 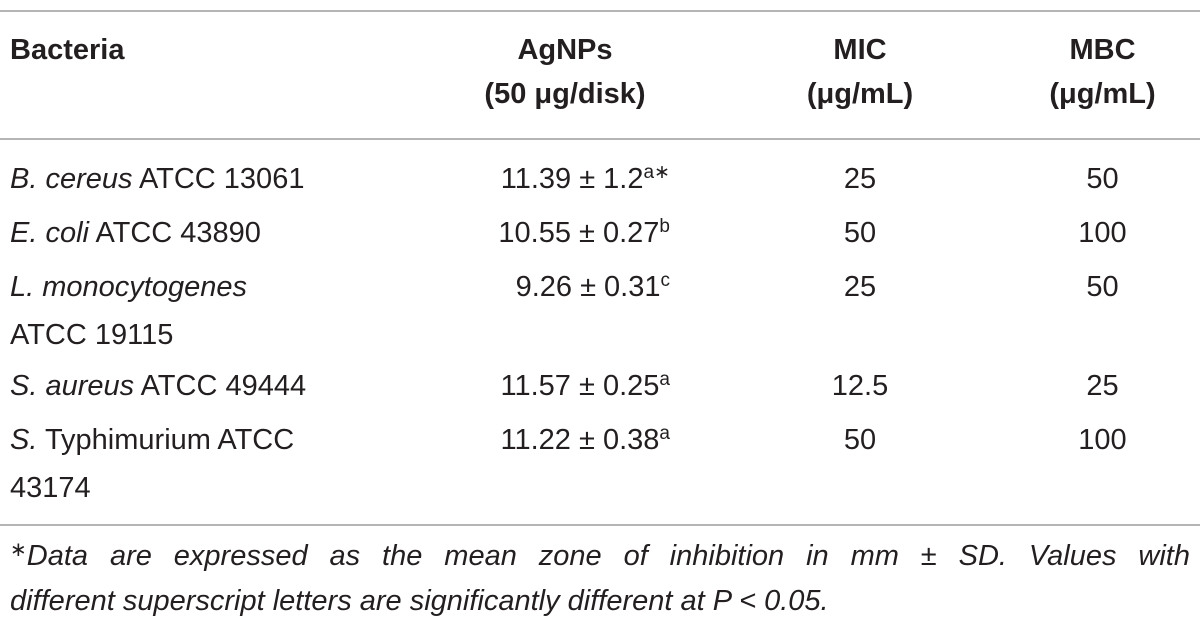 I want to click on table-row-agnps: 11.57 ± 0.25a, so click(x=585, y=385).